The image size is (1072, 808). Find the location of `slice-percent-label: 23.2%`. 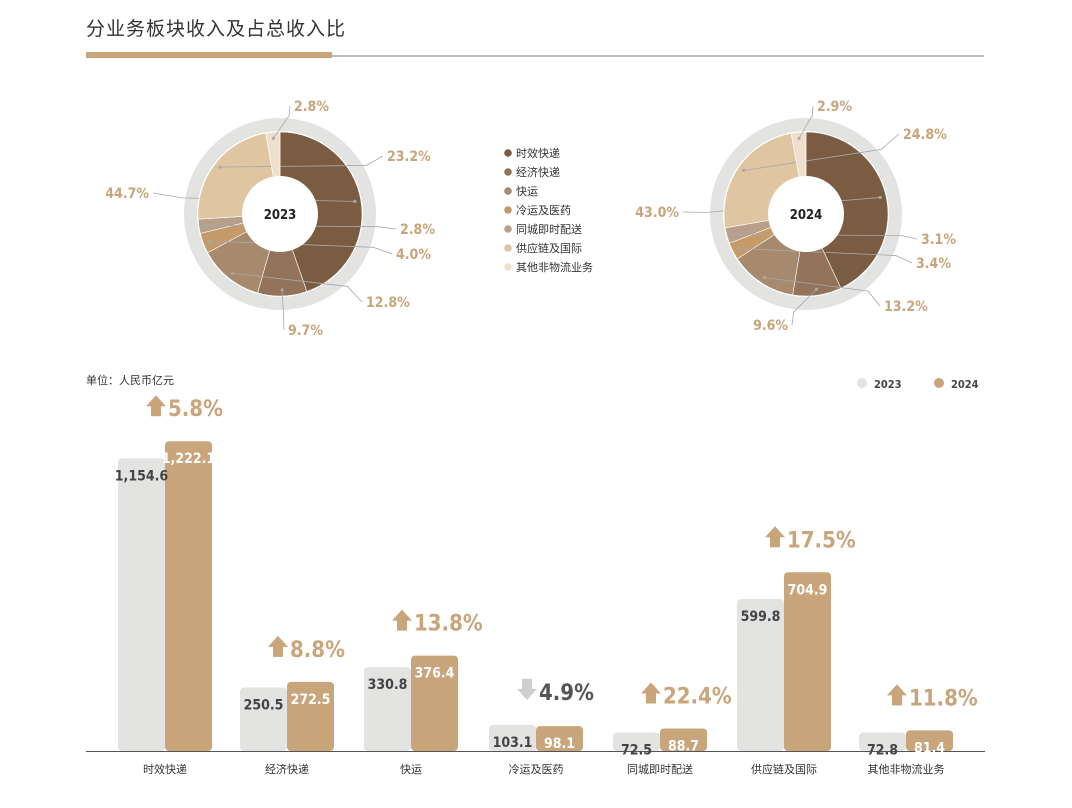

slice-percent-label: 23.2% is located at coordinates (409, 157).